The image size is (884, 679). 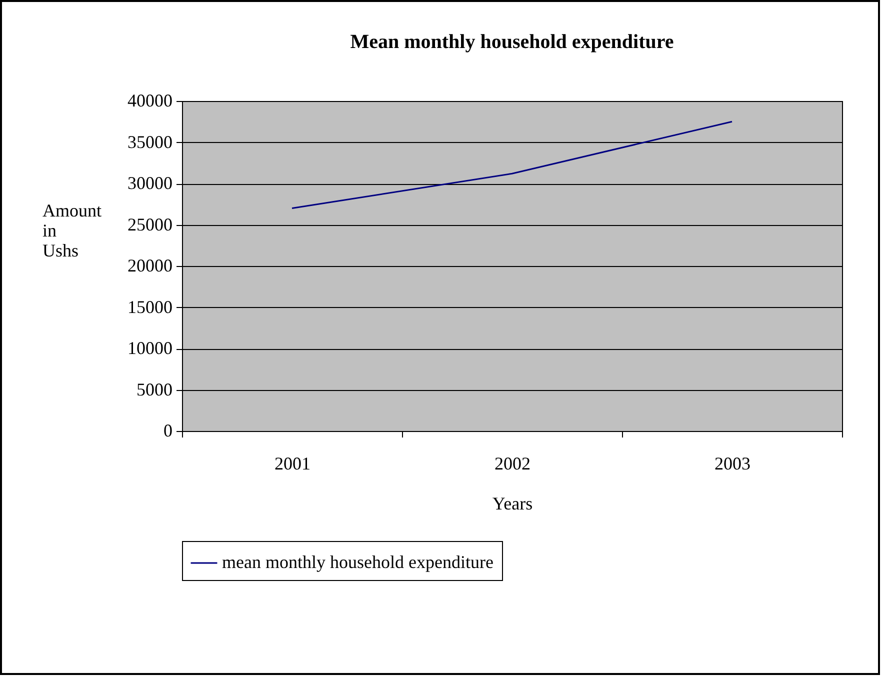 What do you see at coordinates (150, 224) in the screenshot?
I see `y-tick-label: 25000` at bounding box center [150, 224].